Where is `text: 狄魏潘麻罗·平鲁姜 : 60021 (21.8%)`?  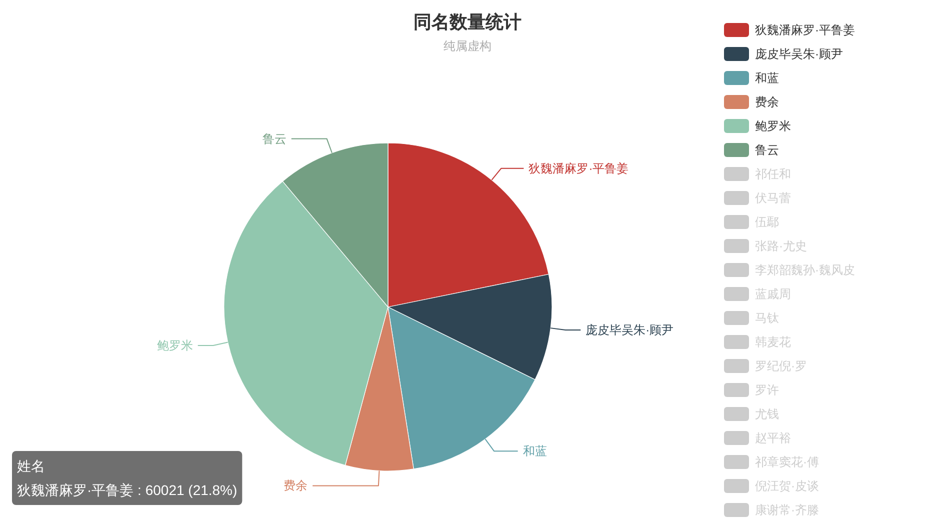 text: 狄魏潘麻罗·平鲁姜 : 60021 (21.8%) is located at coordinates (127, 490).